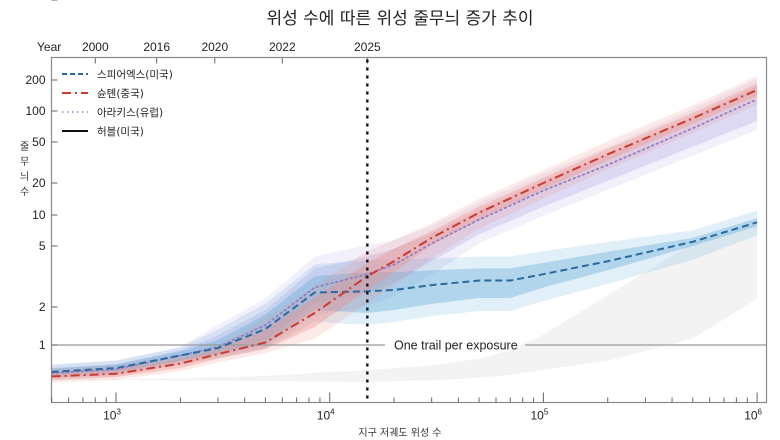  I want to click on legend-item: 스피어엑스(미국), so click(117, 75).